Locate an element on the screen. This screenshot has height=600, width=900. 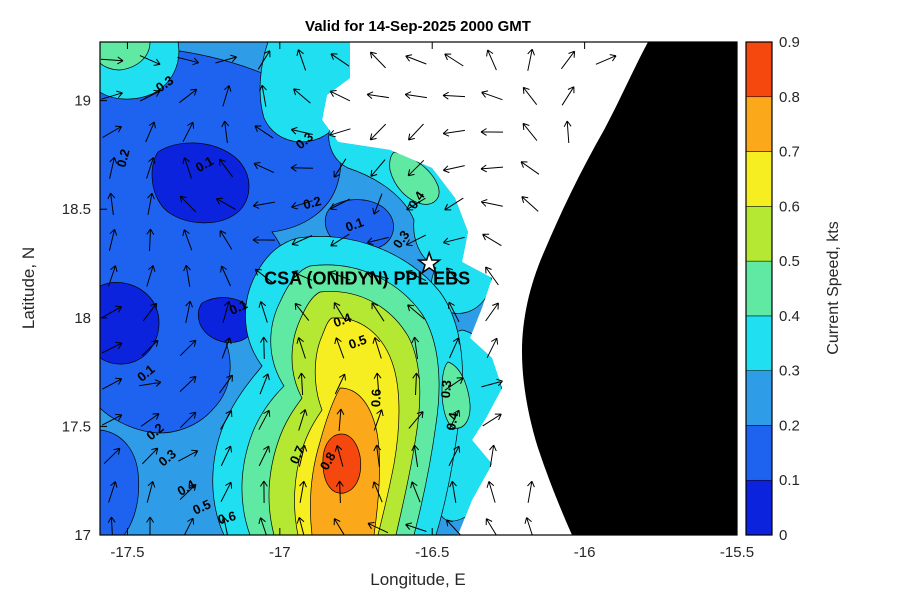
y-tick-label: 17.5 is located at coordinates (76, 426).